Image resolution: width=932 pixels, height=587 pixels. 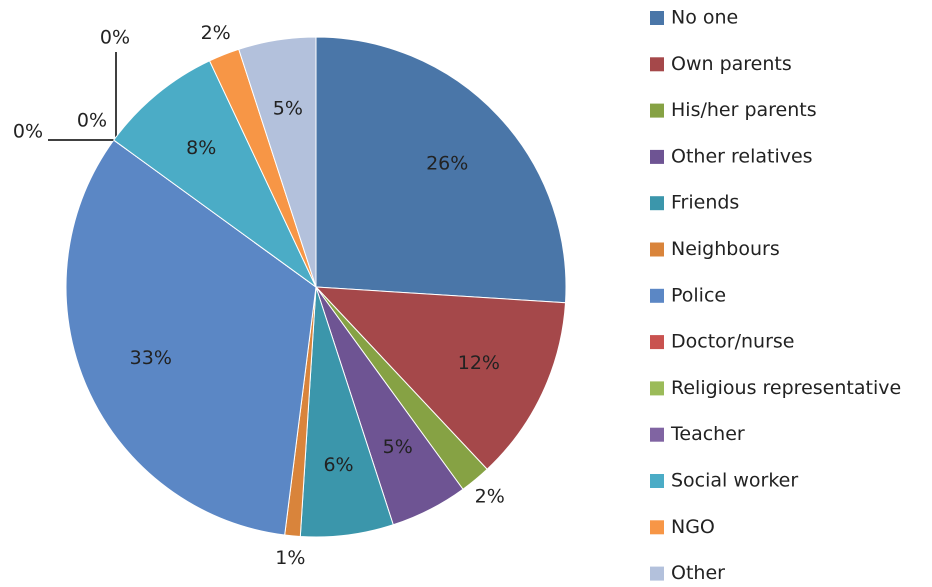 What do you see at coordinates (704, 18) in the screenshot?
I see `legend-label: No one` at bounding box center [704, 18].